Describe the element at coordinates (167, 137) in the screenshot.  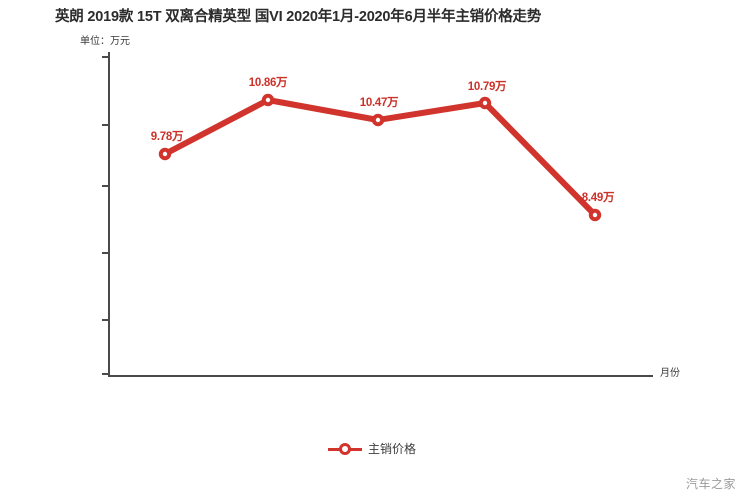
I see `data-point-label: 9.78万` at that location.